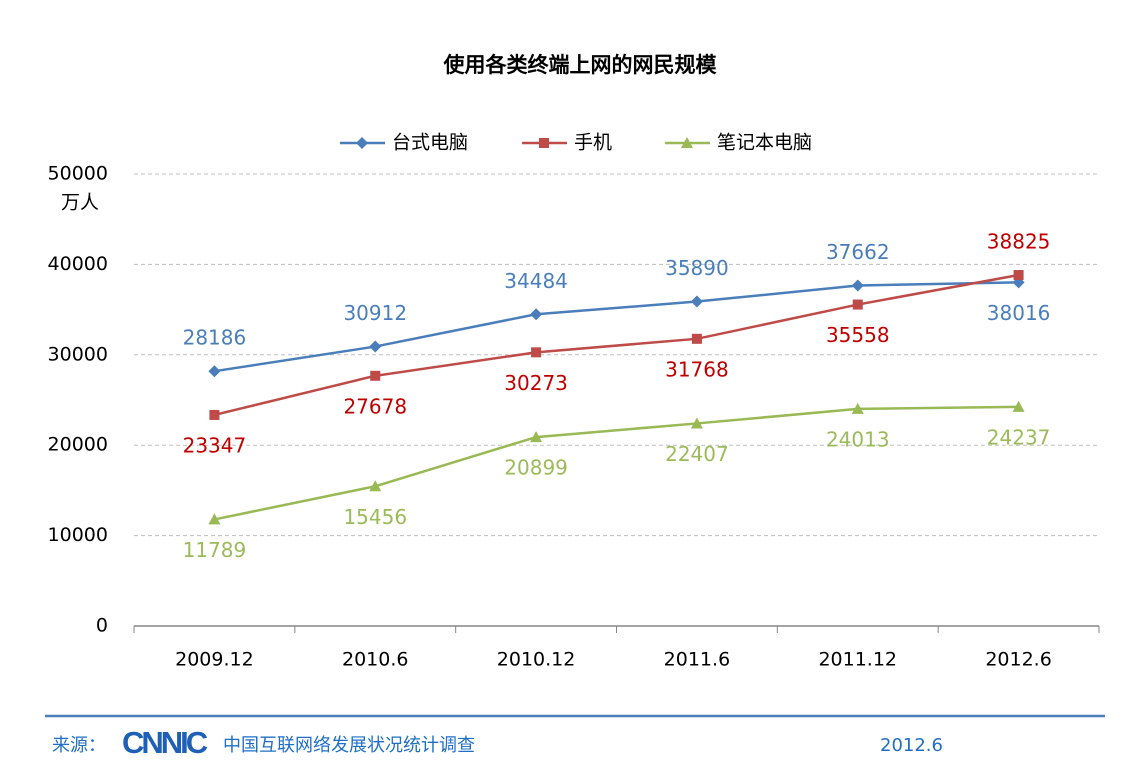 This screenshot has height=769, width=1148. I want to click on data-label: 22407, so click(697, 454).